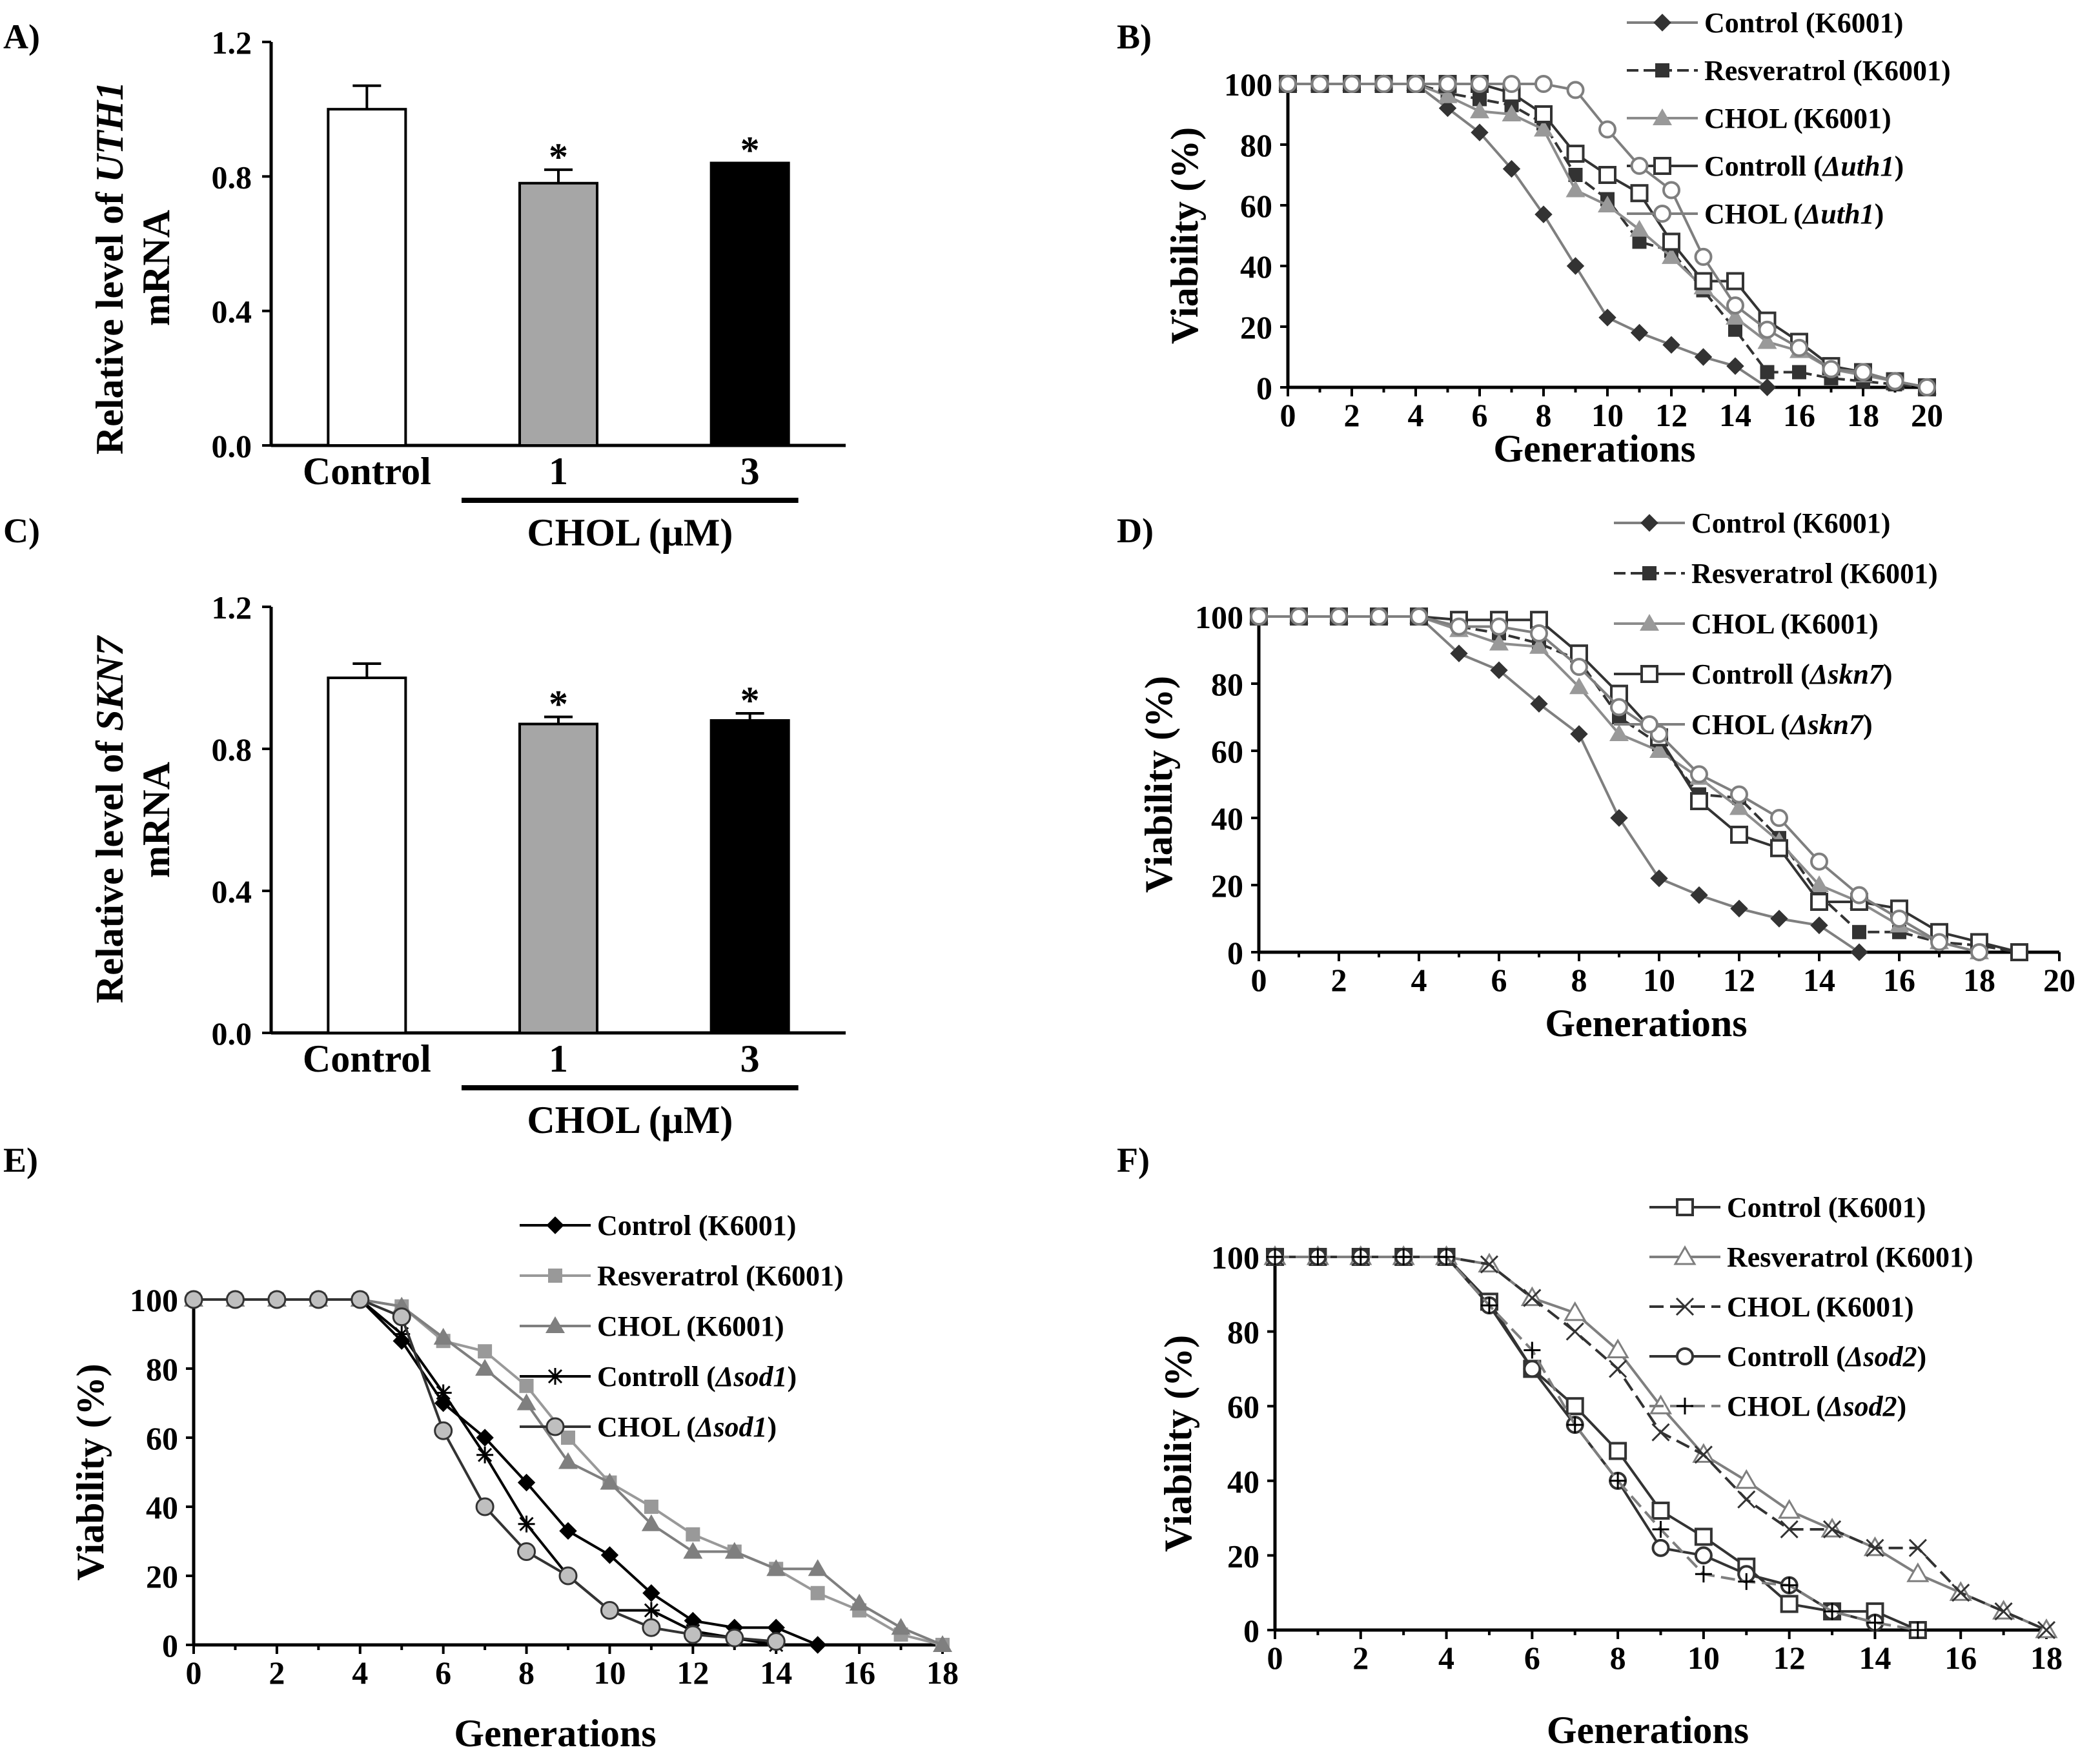 This screenshot has width=2100, height=1754. Describe the element at coordinates (750, 1059) in the screenshot. I see `x-tick-label: 3` at that location.